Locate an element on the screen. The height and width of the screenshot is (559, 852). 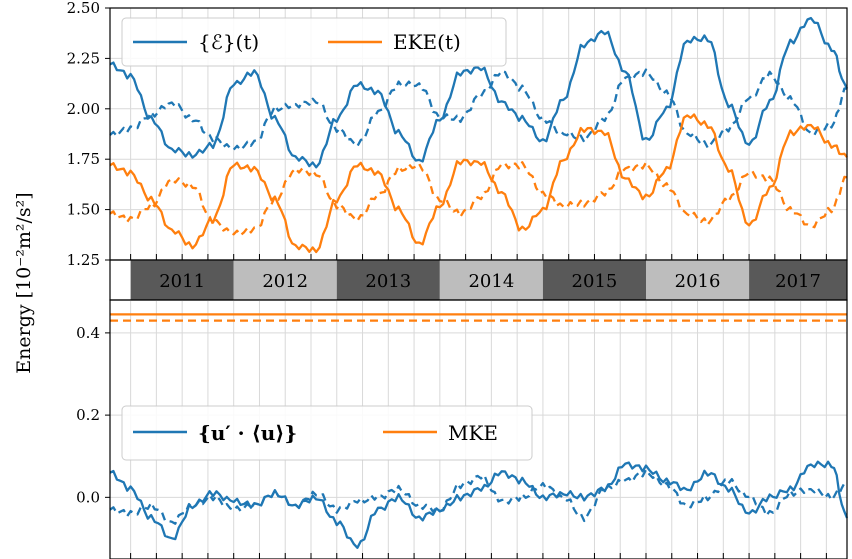
year-label: 2014 is located at coordinates (491, 281).